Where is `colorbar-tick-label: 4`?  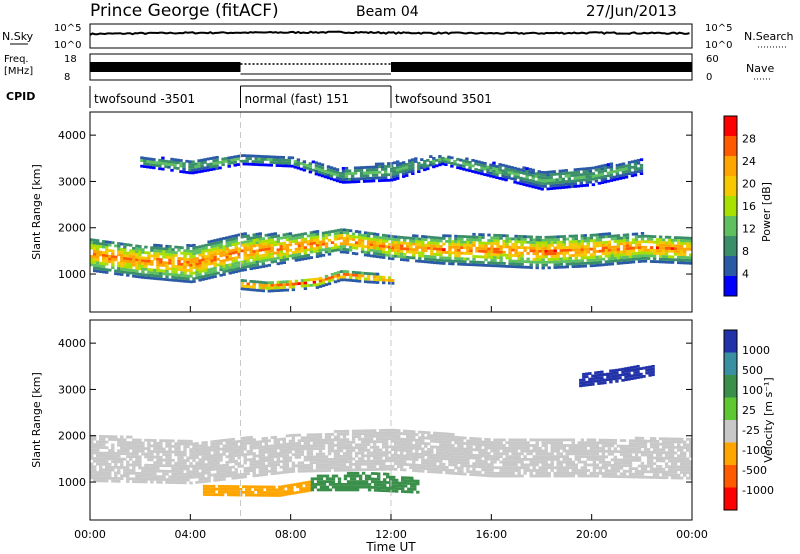
colorbar-tick-label: 4 is located at coordinates (745, 274).